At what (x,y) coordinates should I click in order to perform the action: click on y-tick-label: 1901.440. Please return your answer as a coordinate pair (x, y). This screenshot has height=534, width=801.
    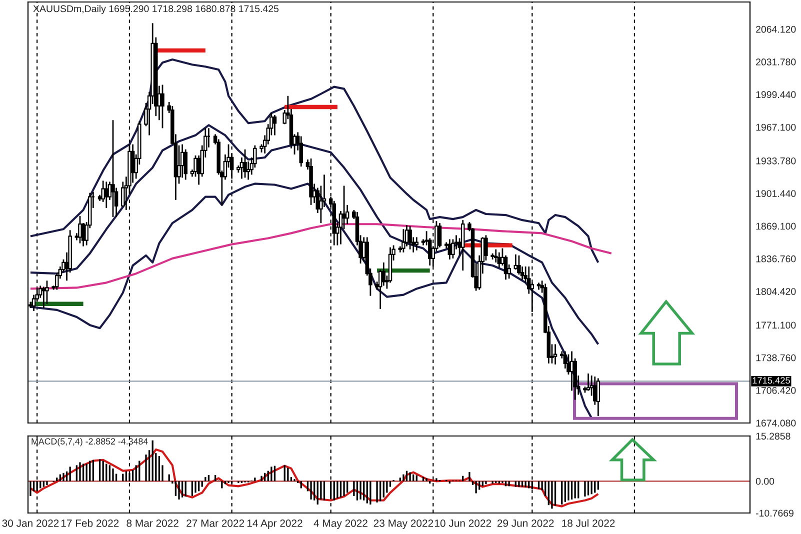
    Looking at the image, I should click on (776, 193).